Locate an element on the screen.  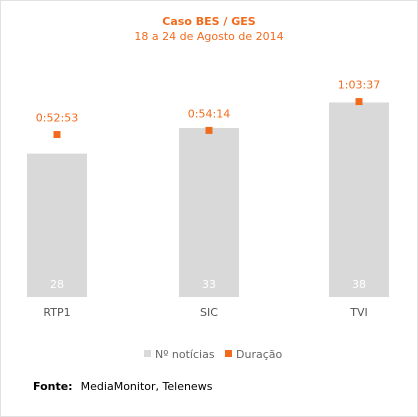
chart-title: Caso BES / GES is located at coordinates (208, 21).